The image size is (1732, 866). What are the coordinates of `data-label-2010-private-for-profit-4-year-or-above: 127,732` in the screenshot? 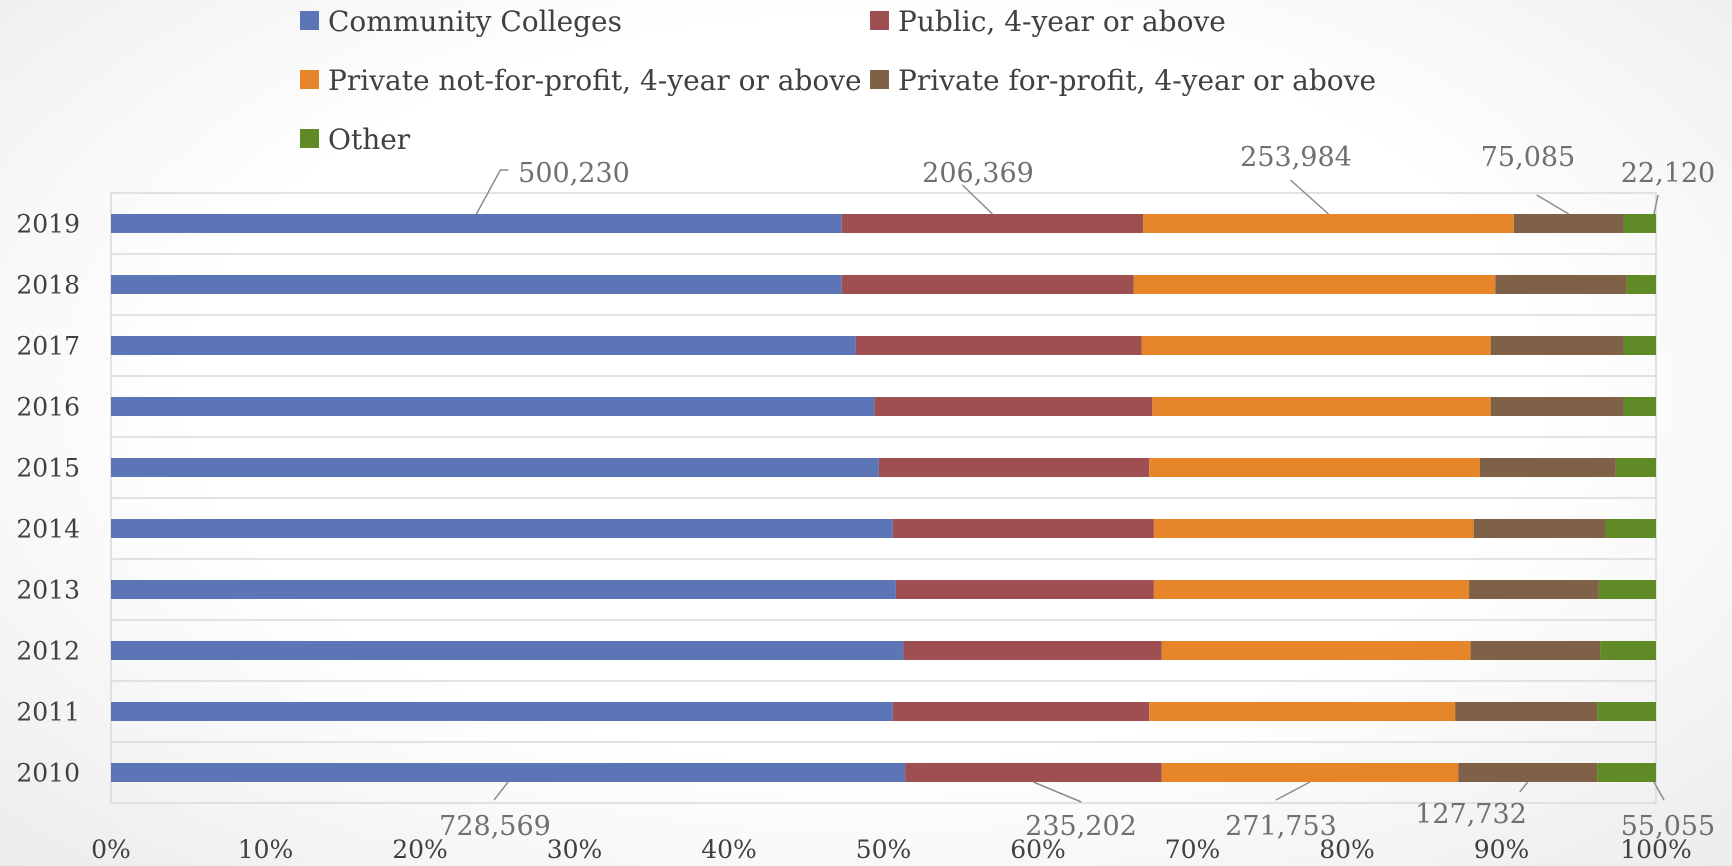 It's located at (1472, 805).